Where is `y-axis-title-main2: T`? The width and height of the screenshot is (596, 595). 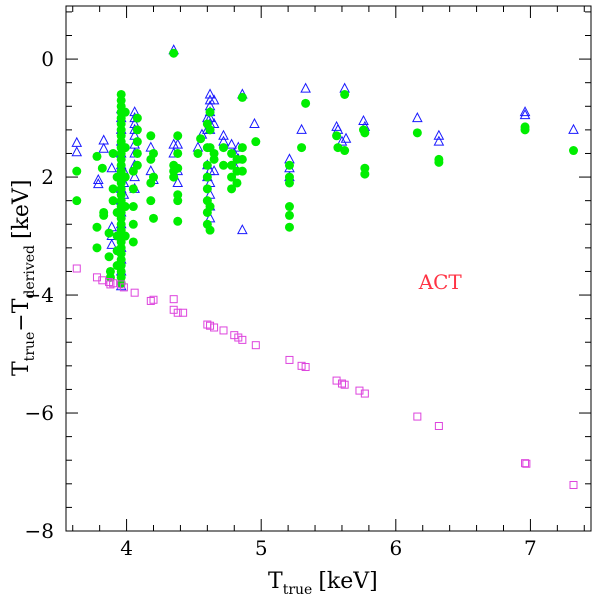 y-axis-title-main2: T is located at coordinates (21, 305).